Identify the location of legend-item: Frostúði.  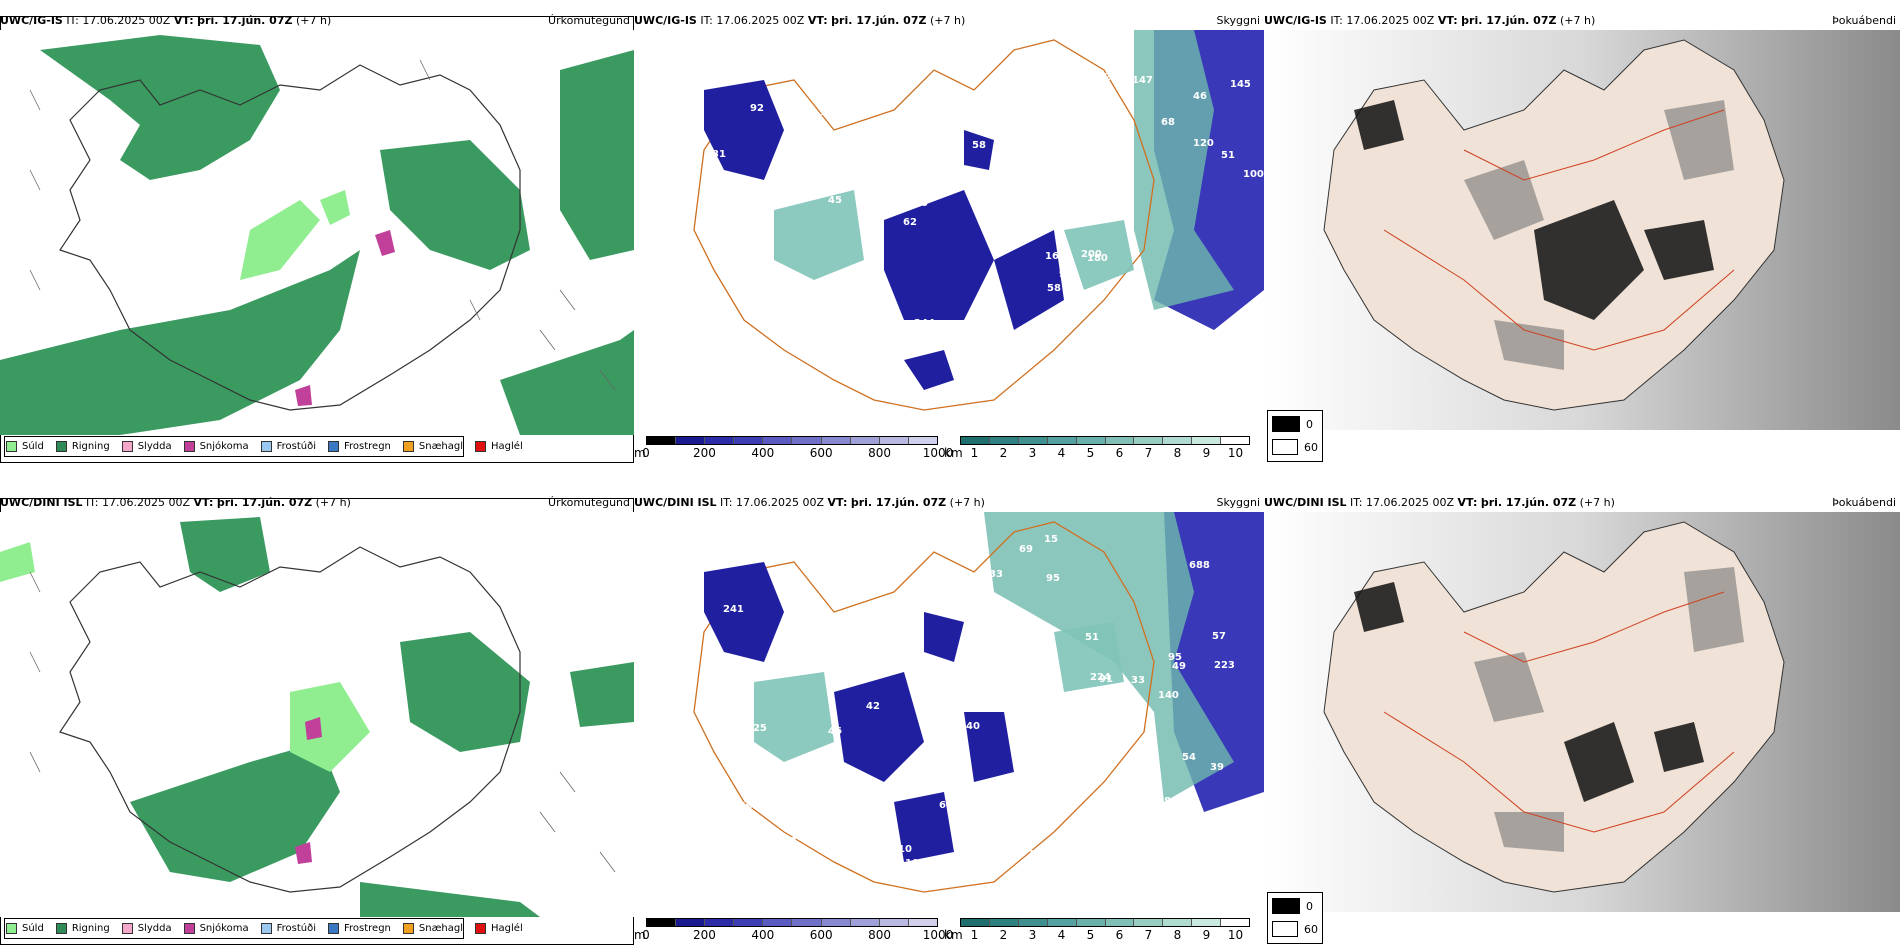
(288, 446).